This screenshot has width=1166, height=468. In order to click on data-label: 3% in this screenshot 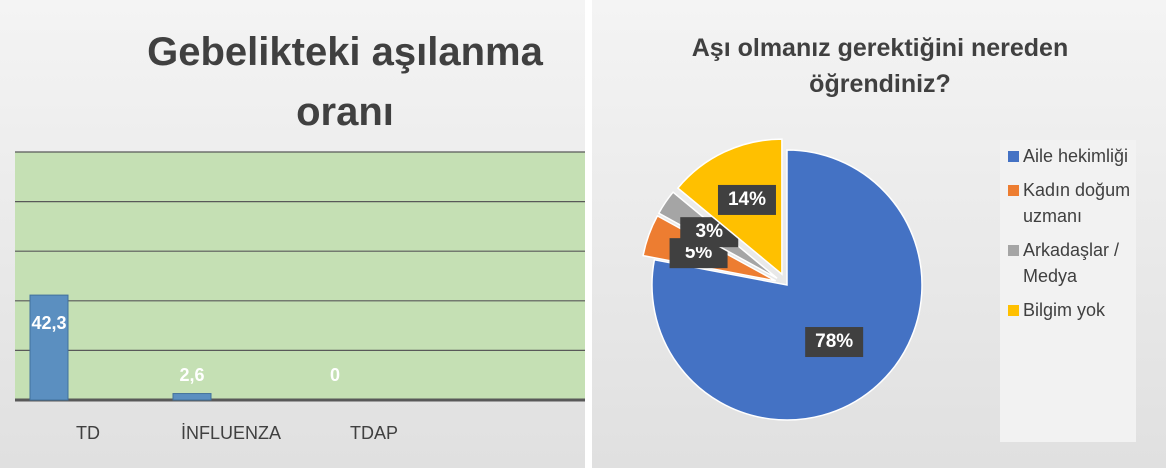, I will do `click(710, 231)`.